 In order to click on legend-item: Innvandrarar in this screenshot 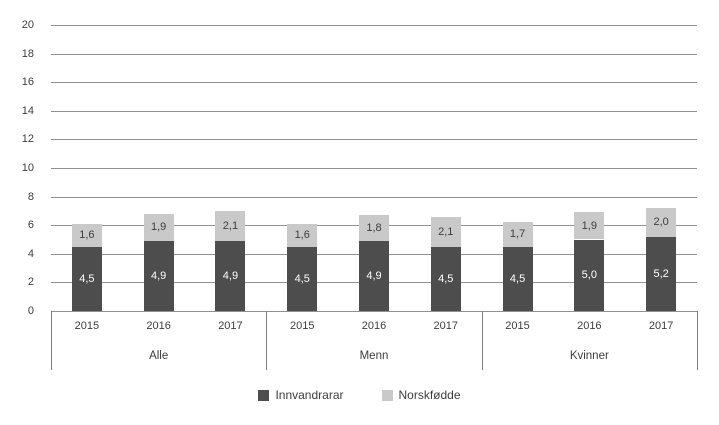, I will do `click(301, 395)`.